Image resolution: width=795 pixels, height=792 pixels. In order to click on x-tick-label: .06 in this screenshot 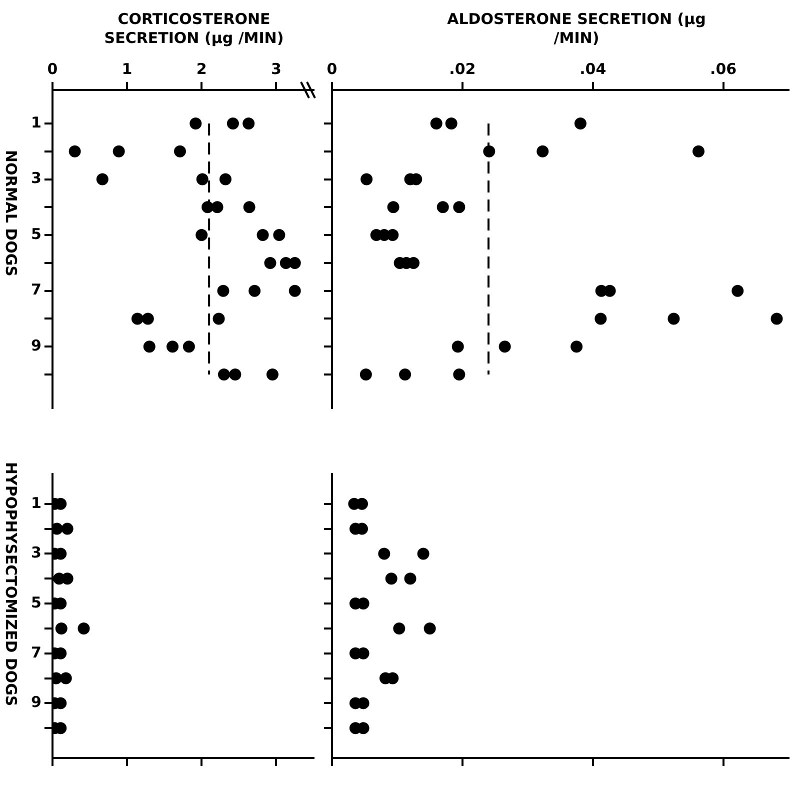, I will do `click(723, 69)`.